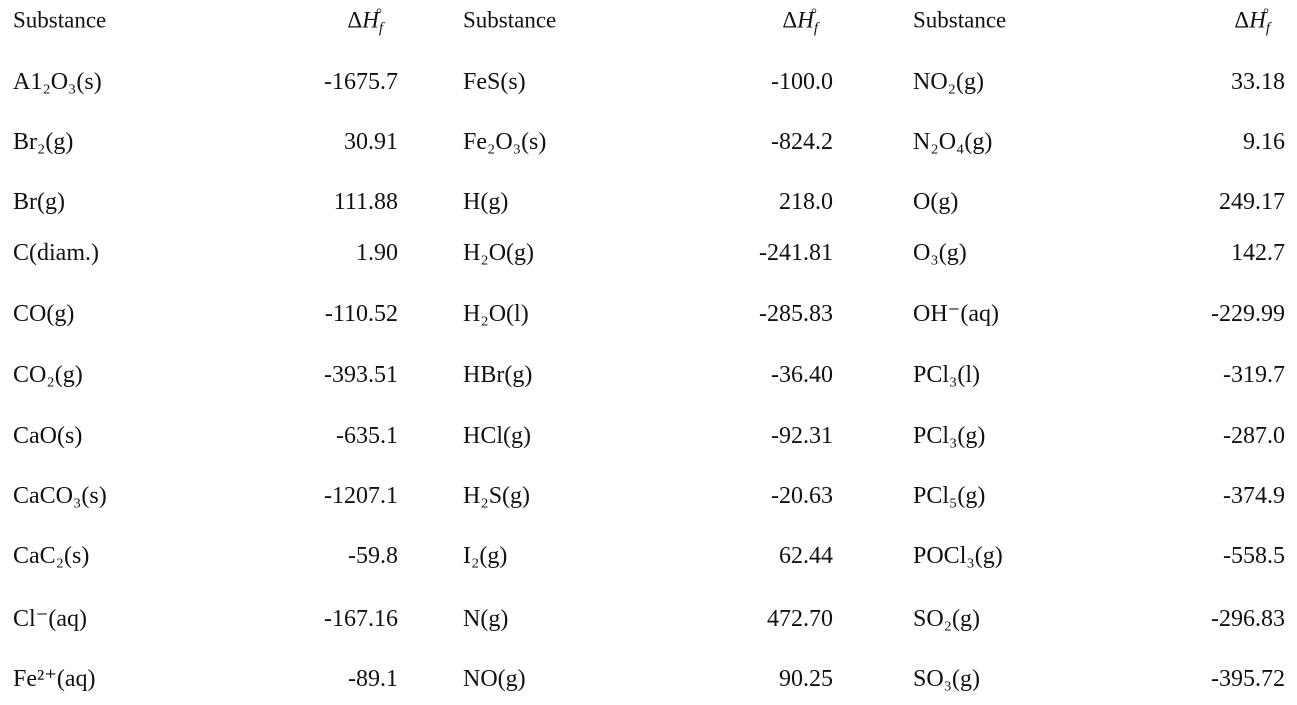  I want to click on substance: SO₃(g), so click(947, 679).